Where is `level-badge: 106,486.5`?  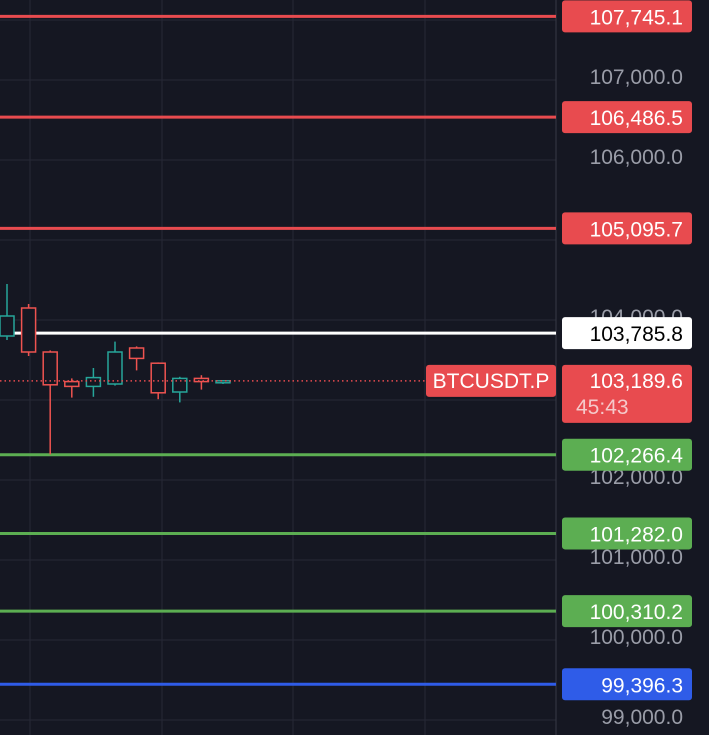
level-badge: 106,486.5 is located at coordinates (627, 117).